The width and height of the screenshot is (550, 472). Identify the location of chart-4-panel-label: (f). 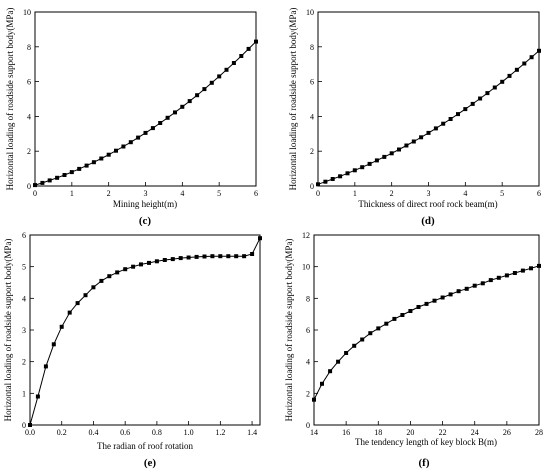
(424, 463).